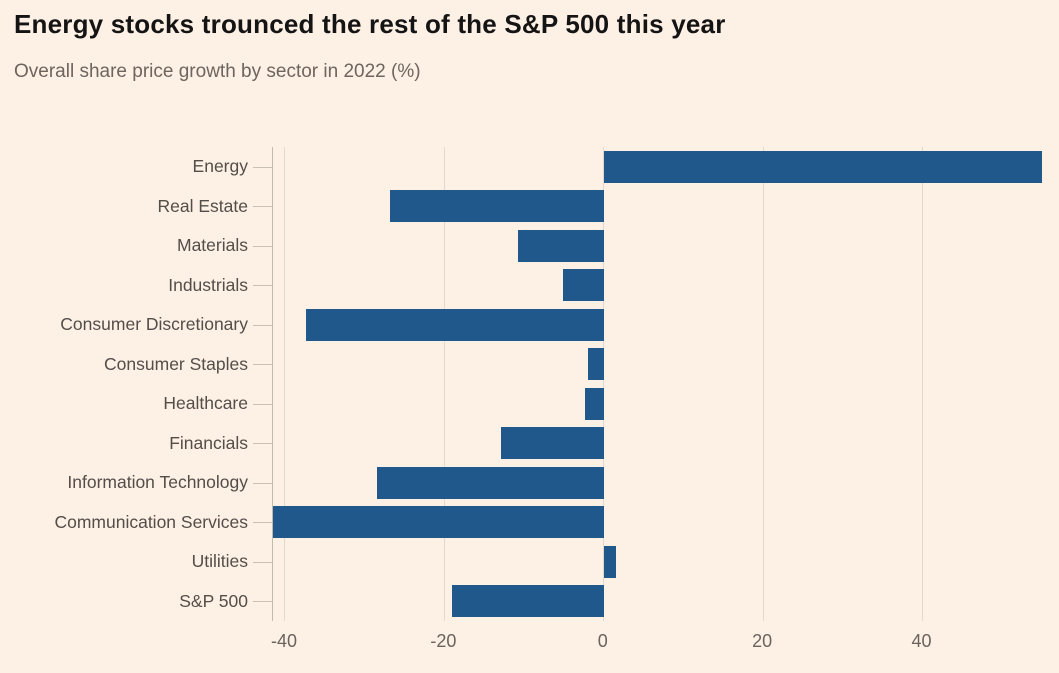  What do you see at coordinates (561, 245) in the screenshot?
I see `bar-materials` at bounding box center [561, 245].